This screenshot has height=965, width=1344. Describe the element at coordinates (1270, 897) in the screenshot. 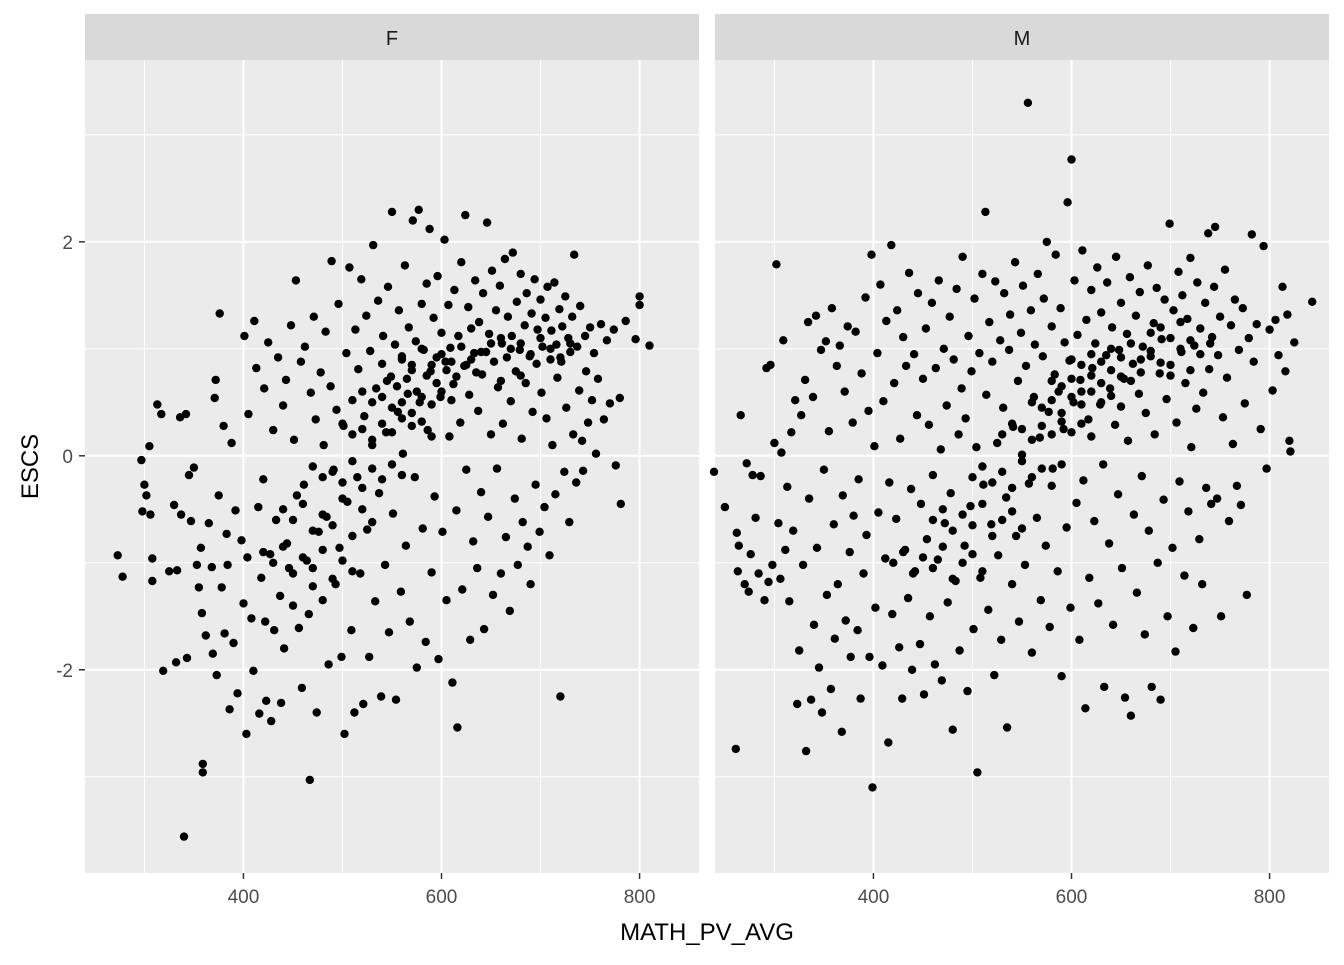

I see `x-tick-label: 800` at that location.